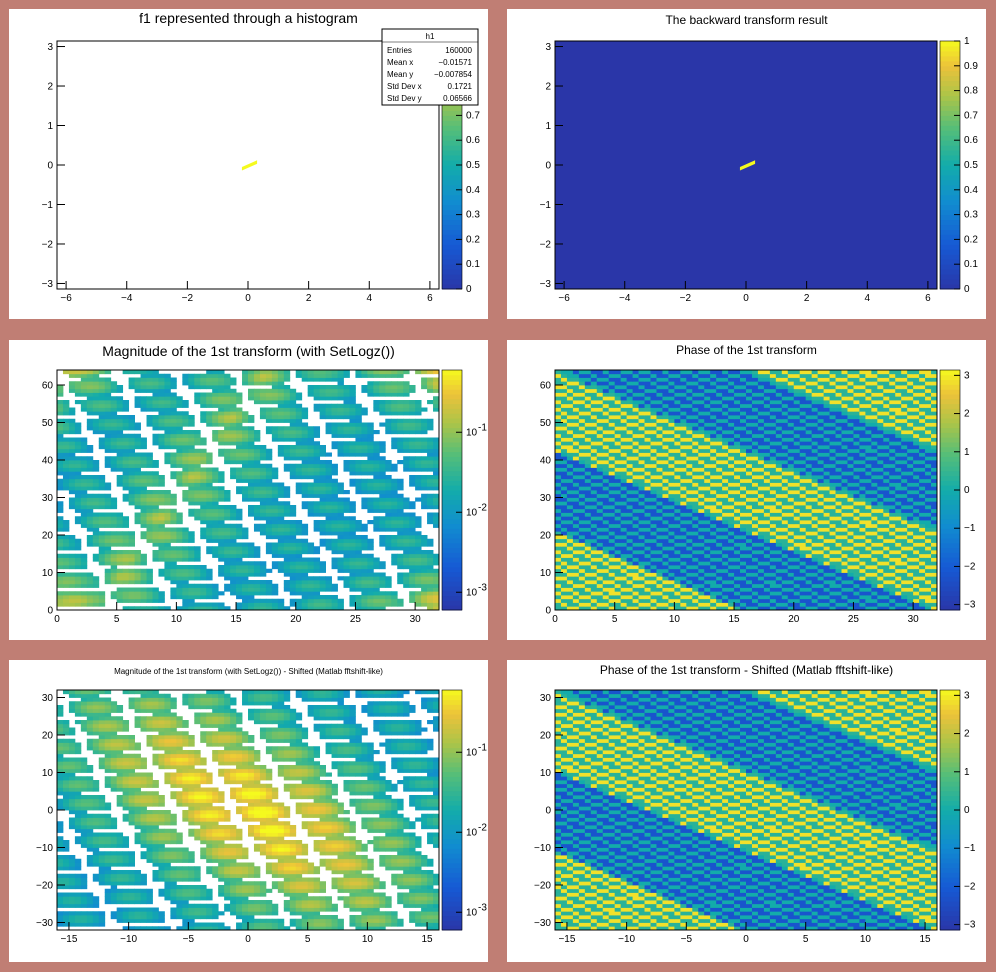 This screenshot has width=996, height=972. Describe the element at coordinates (971, 264) in the screenshot. I see `z-tick-label: 0.1` at that location.